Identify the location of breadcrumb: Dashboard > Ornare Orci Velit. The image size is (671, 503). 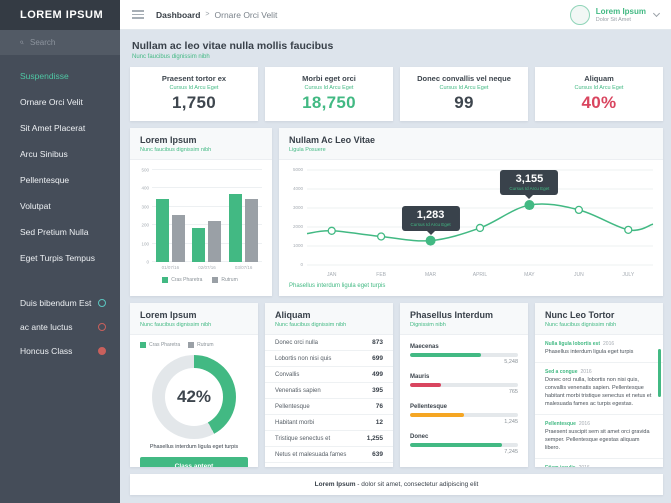
(216, 15).